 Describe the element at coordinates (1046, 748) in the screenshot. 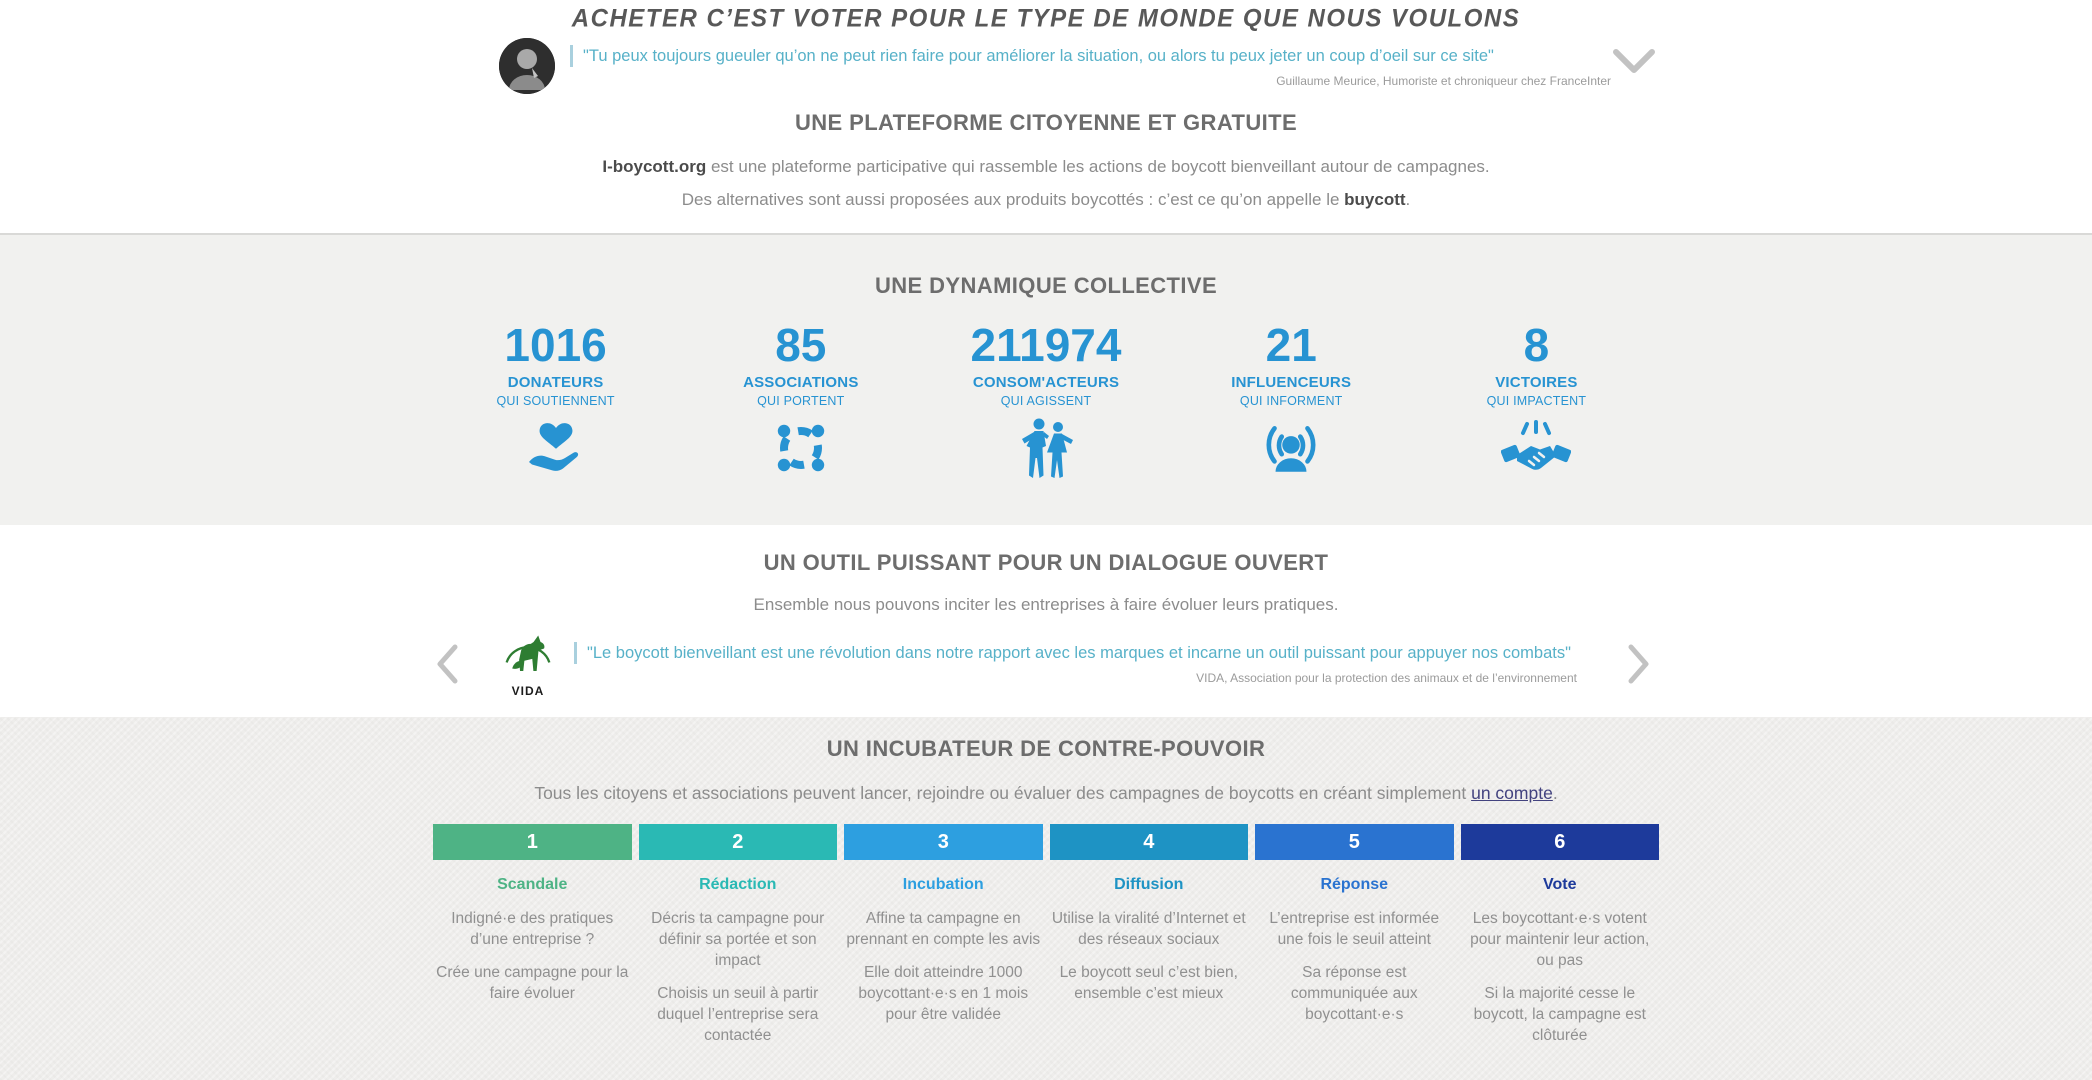

I see `incubator-title: UN INCUBATEUR DE CONTRE-POUVOIR` at that location.